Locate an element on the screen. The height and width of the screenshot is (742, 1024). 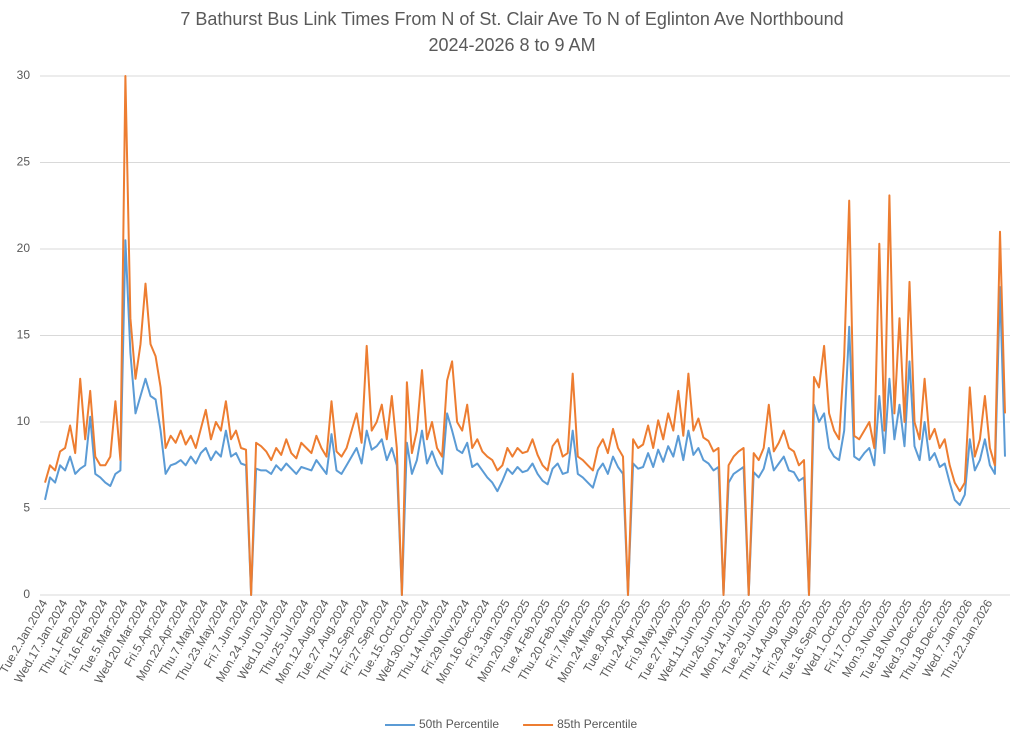
y-tick-label: 30 is located at coordinates (24, 75).